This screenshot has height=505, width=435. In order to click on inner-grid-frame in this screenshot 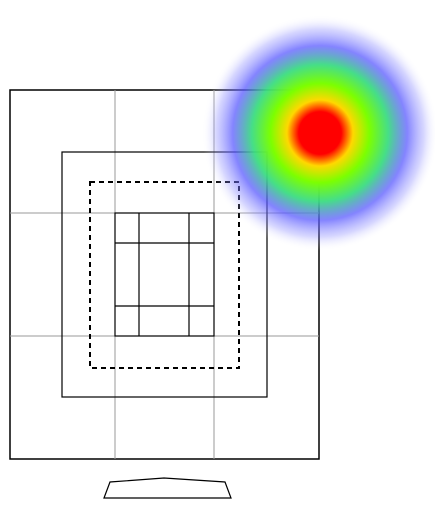, I will do `click(164, 274)`.